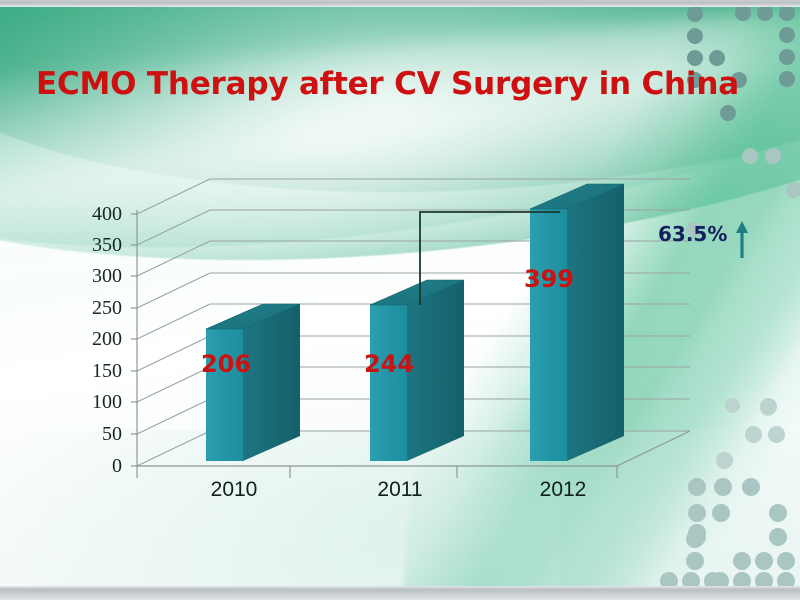 The height and width of the screenshot is (600, 800). Describe the element at coordinates (742, 239) in the screenshot. I see `arrow-up-icon` at that location.